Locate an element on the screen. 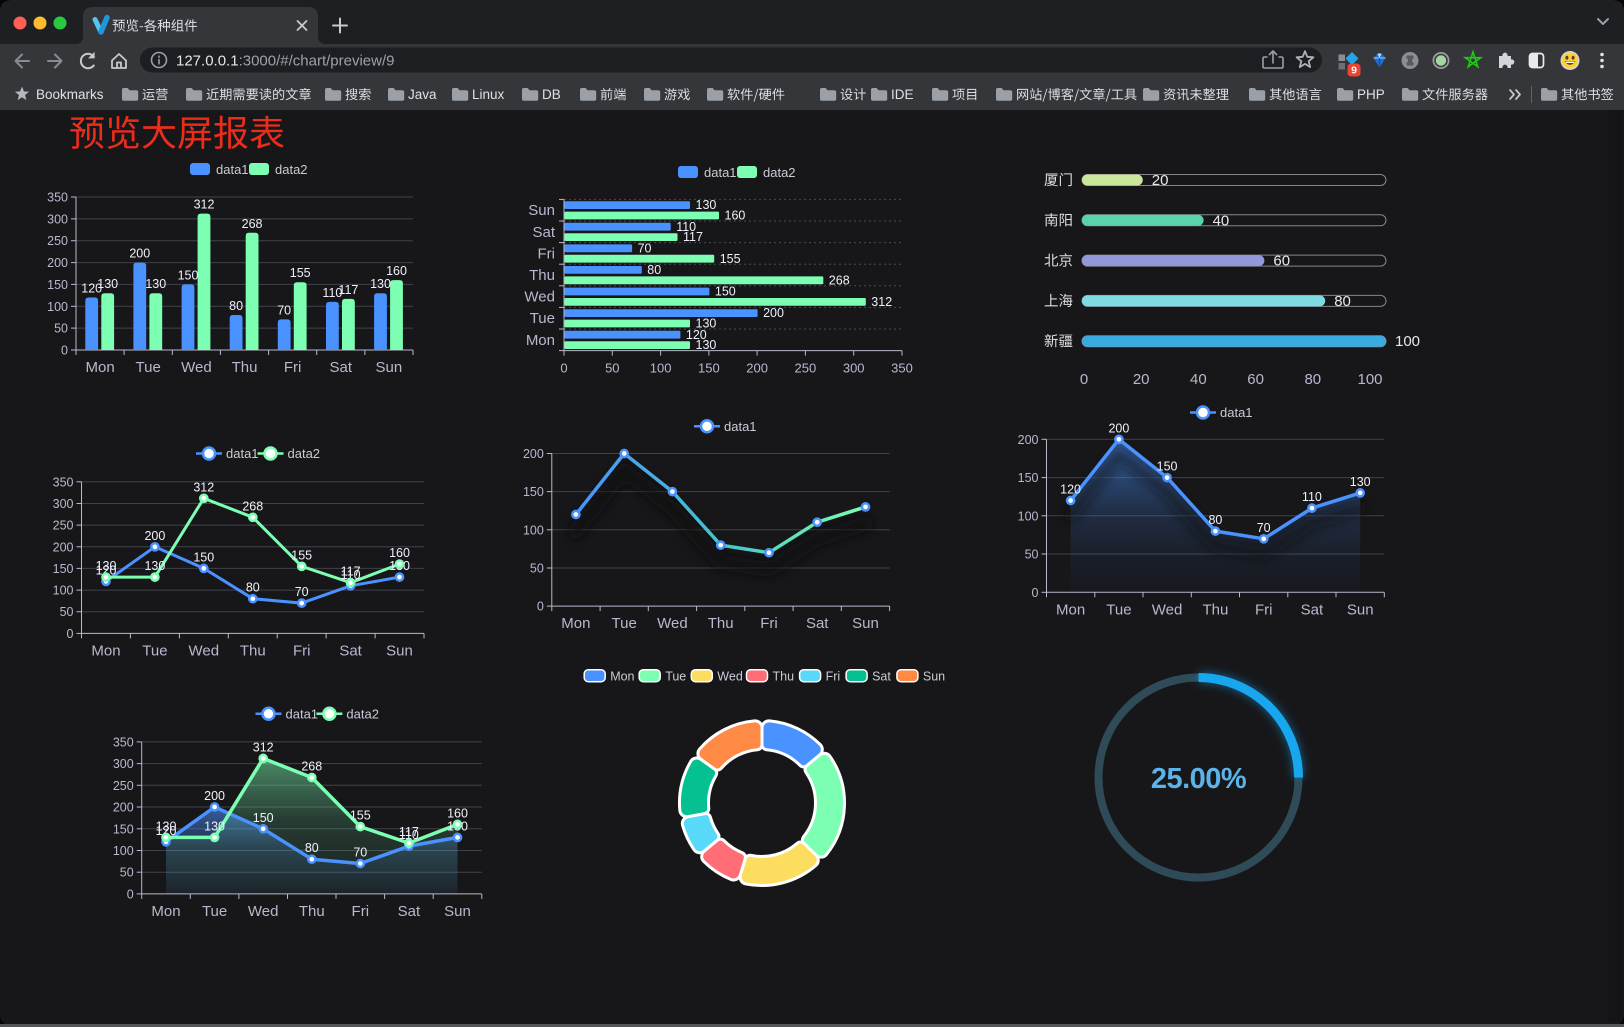 Image resolution: width=1624 pixels, height=1027 pixels. svg-text: Java is located at coordinates (422, 94).